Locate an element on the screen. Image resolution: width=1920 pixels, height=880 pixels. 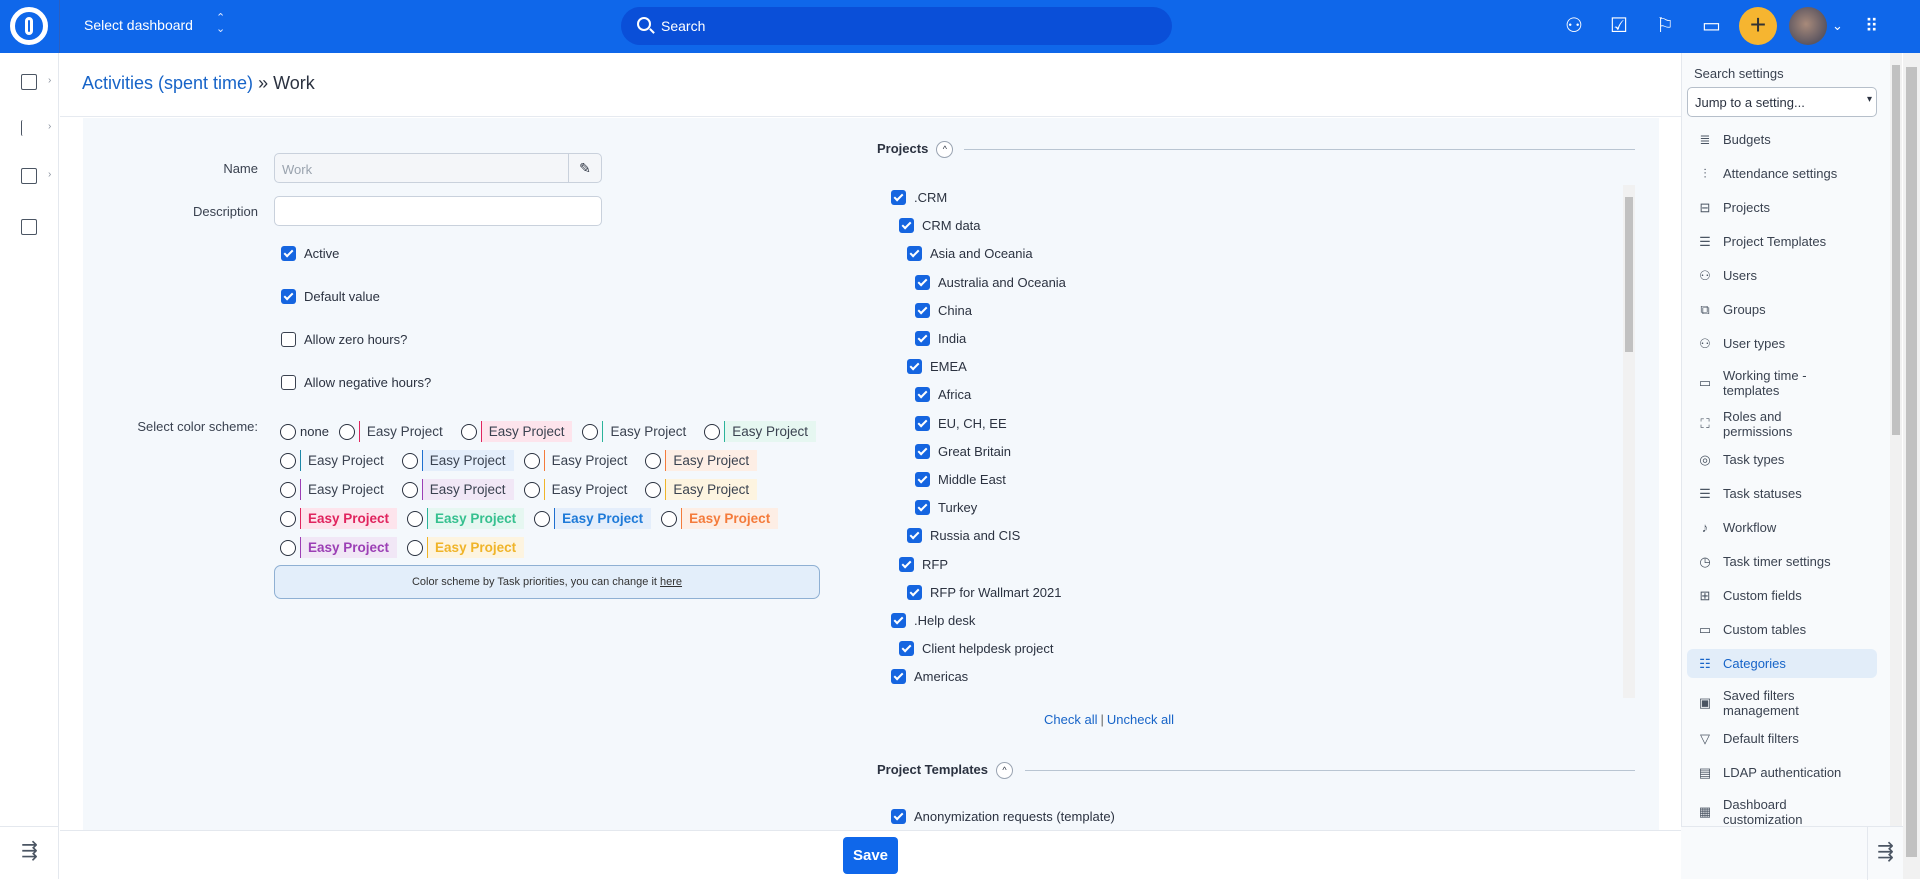
project-item: RFP is located at coordinates (923, 564).